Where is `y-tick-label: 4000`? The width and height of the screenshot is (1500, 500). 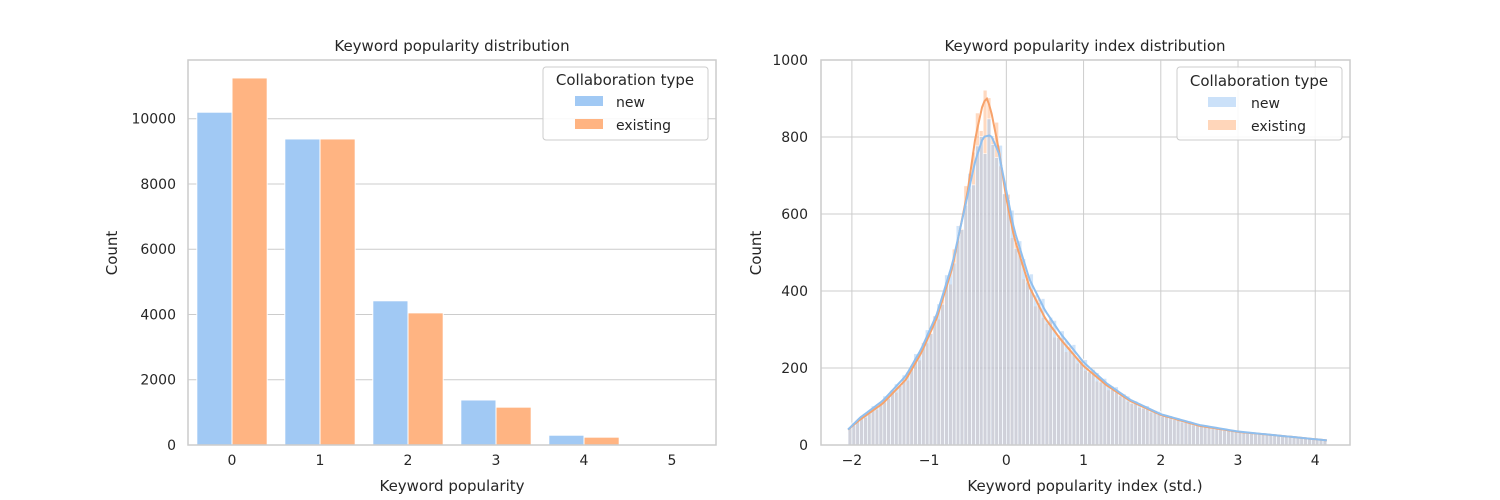 y-tick-label: 4000 is located at coordinates (158, 315).